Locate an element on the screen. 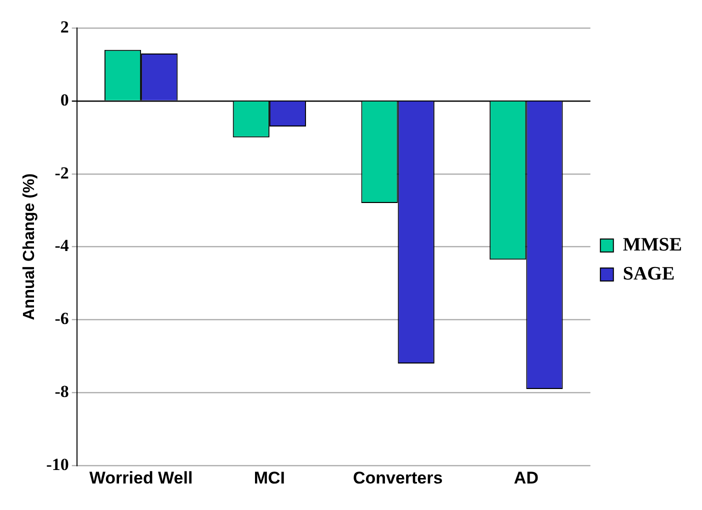  legend-label: SAGE is located at coordinates (648, 273).